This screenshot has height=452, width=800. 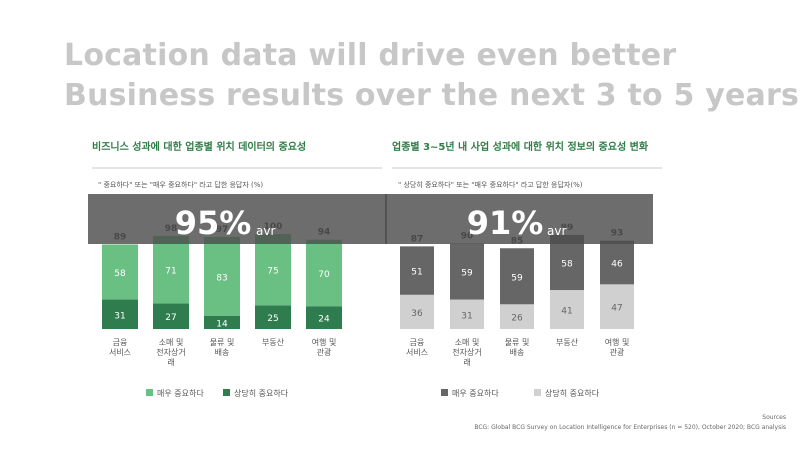 I want to click on data-label-bottom: 25, so click(x=272, y=319).